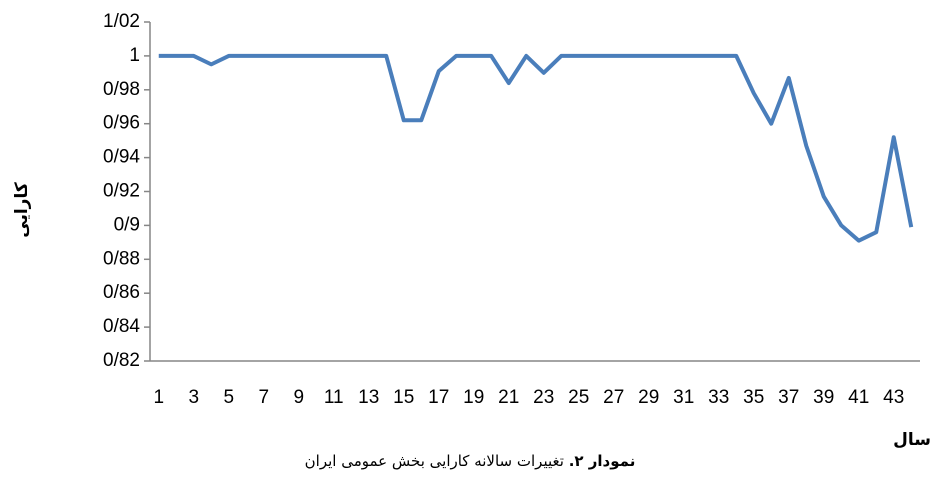 The image size is (942, 479). Describe the element at coordinates (434, 461) in the screenshot. I see `caption-text: تغییرات سالانه کارایی بخش عمومی ایران` at that location.